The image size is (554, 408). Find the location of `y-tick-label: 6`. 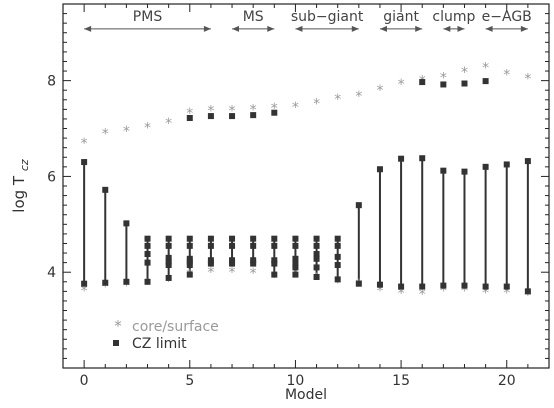

y-tick-label: 6 is located at coordinates (51, 177).